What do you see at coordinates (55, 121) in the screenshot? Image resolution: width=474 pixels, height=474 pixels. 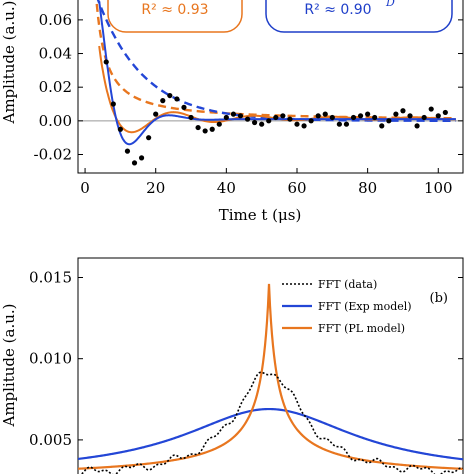 I see `top-y-tick-label: 0.00` at bounding box center [55, 121].